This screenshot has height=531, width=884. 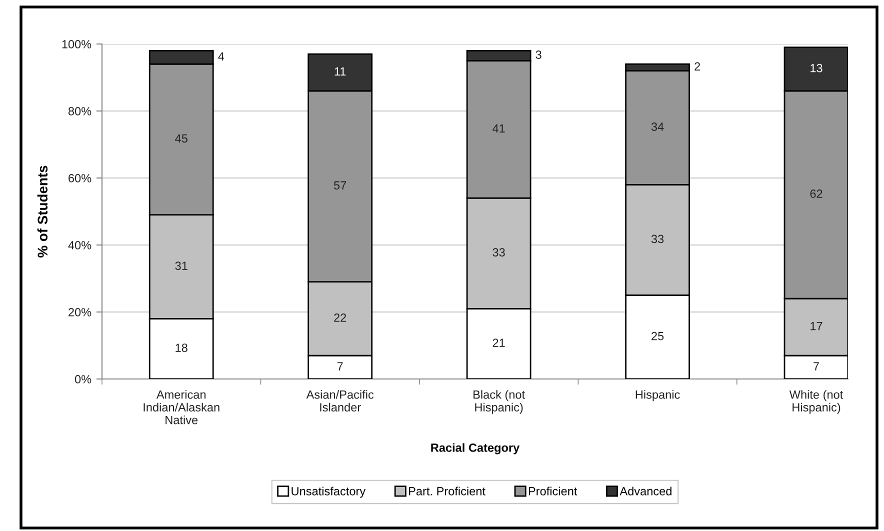 I want to click on x-tick-label: Hispanic, so click(x=658, y=396).